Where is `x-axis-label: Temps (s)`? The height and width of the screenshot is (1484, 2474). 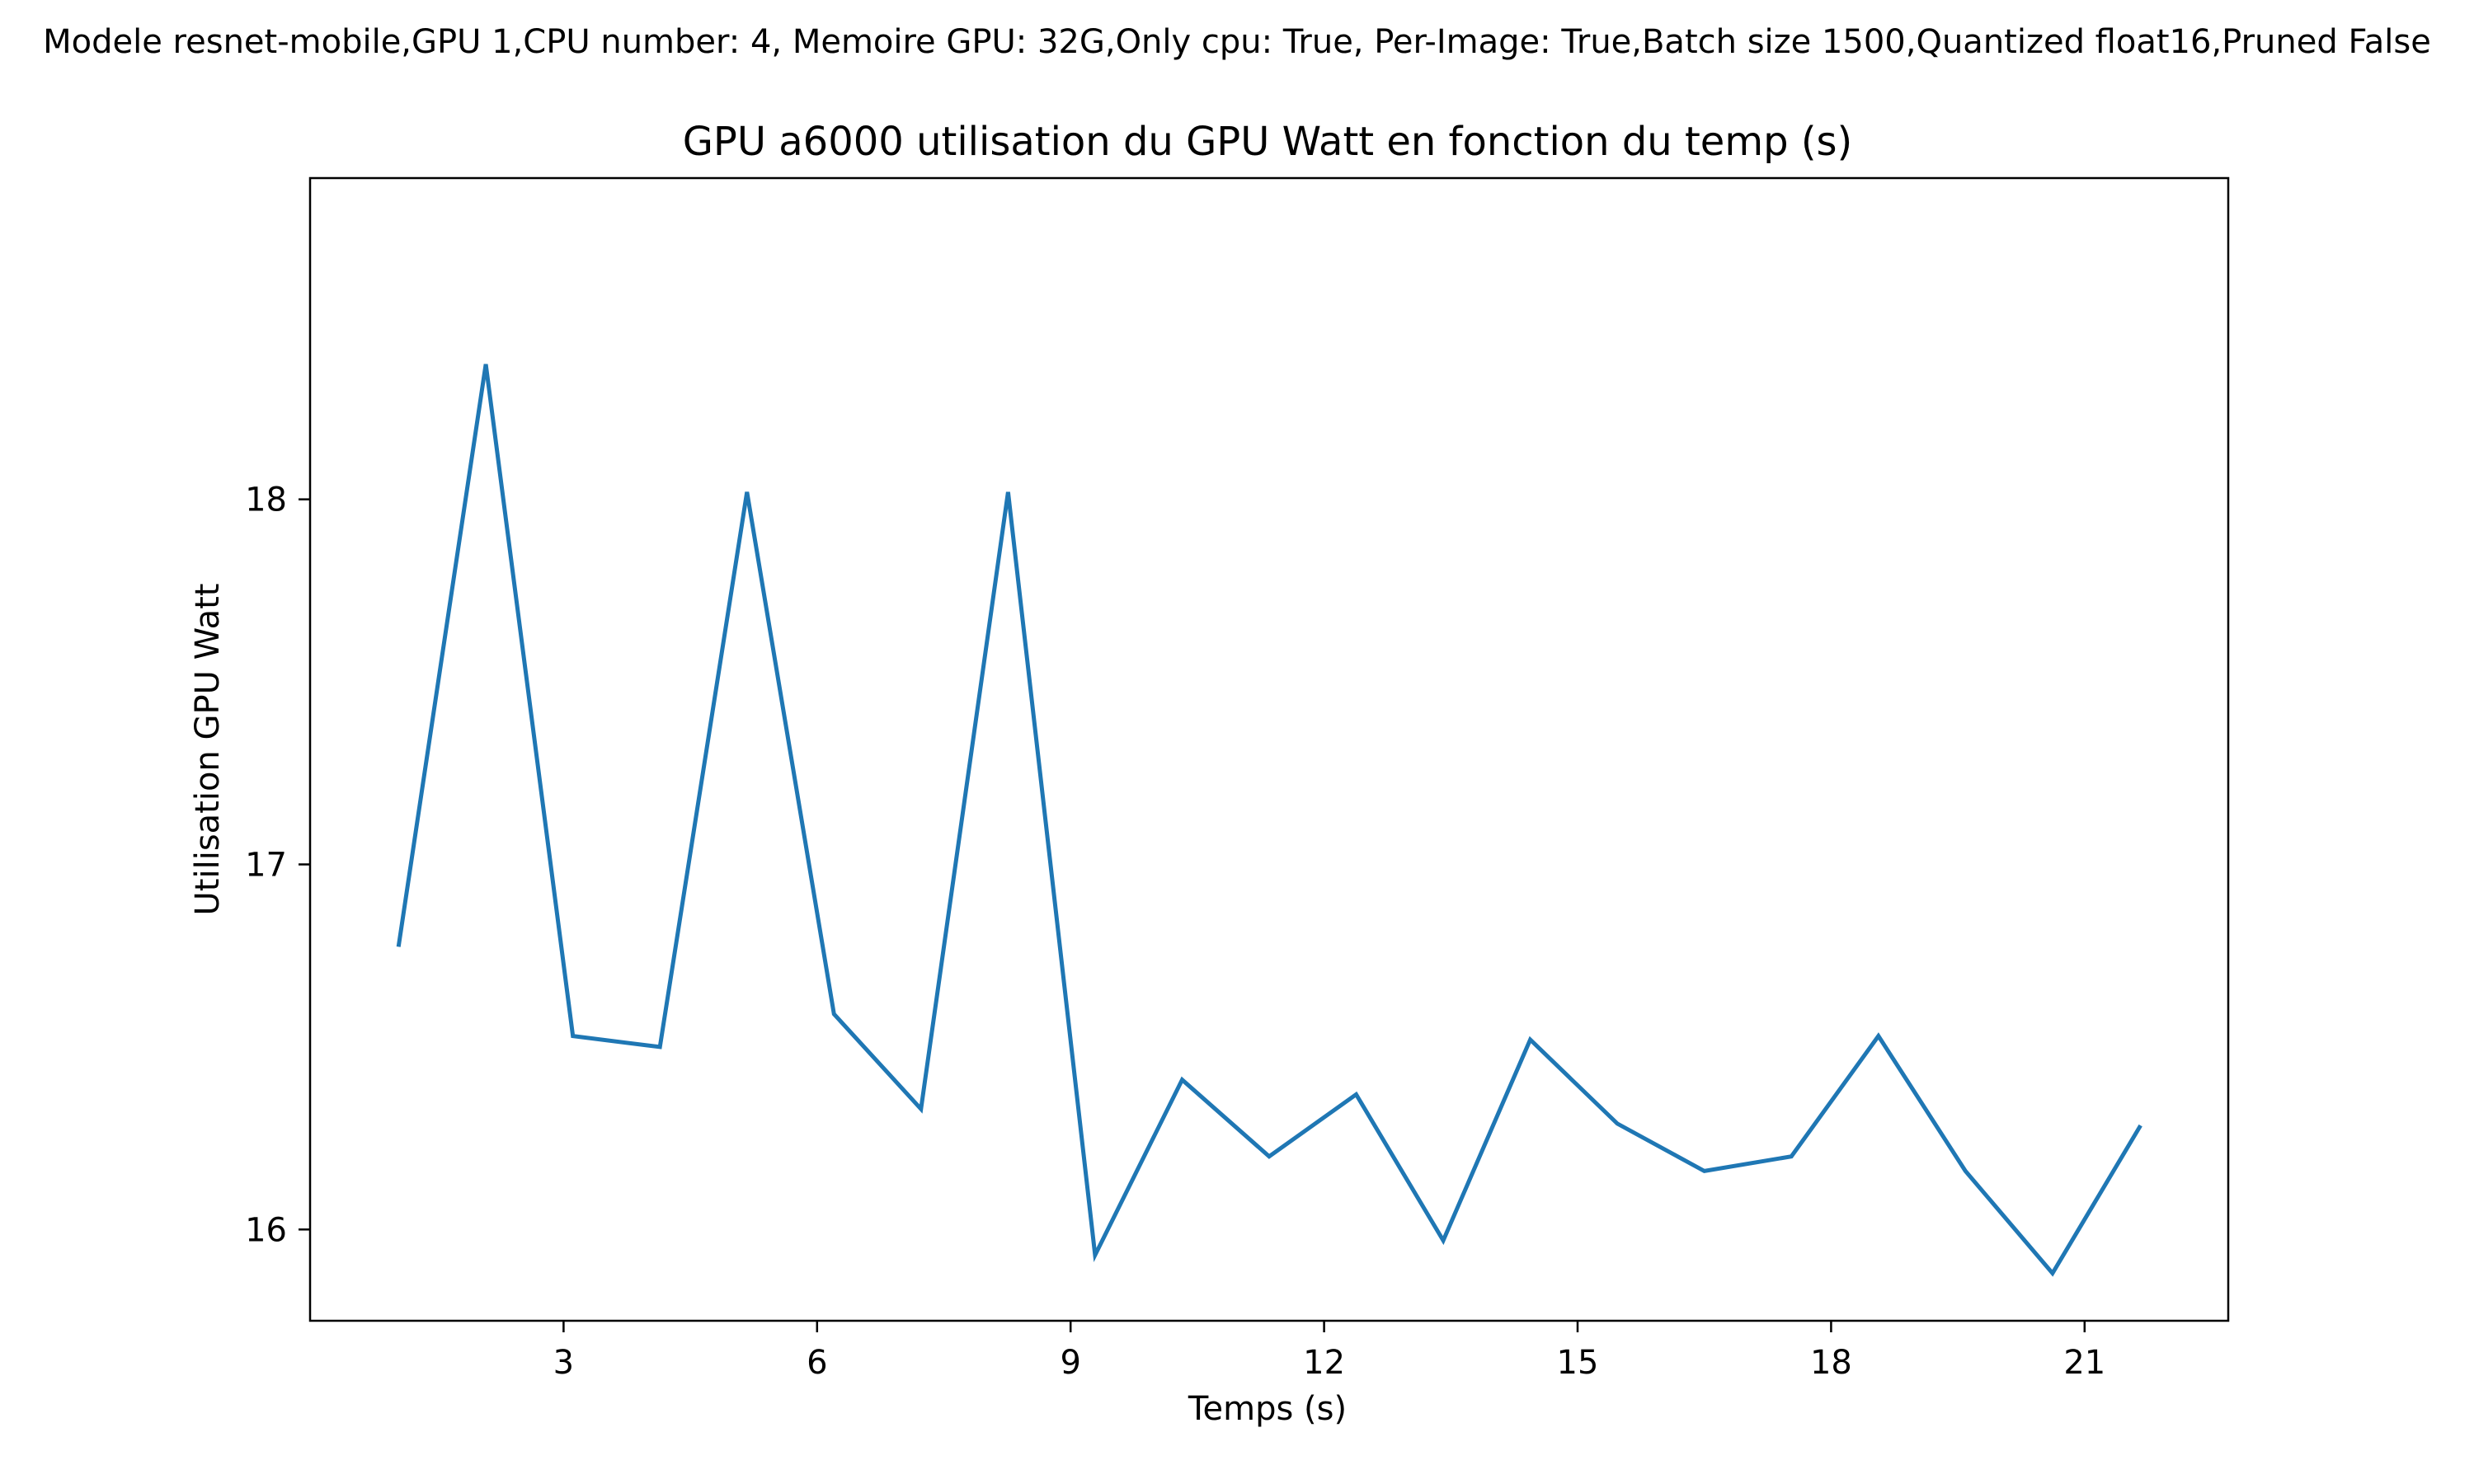 x-axis-label: Temps (s) is located at coordinates (1267, 1409).